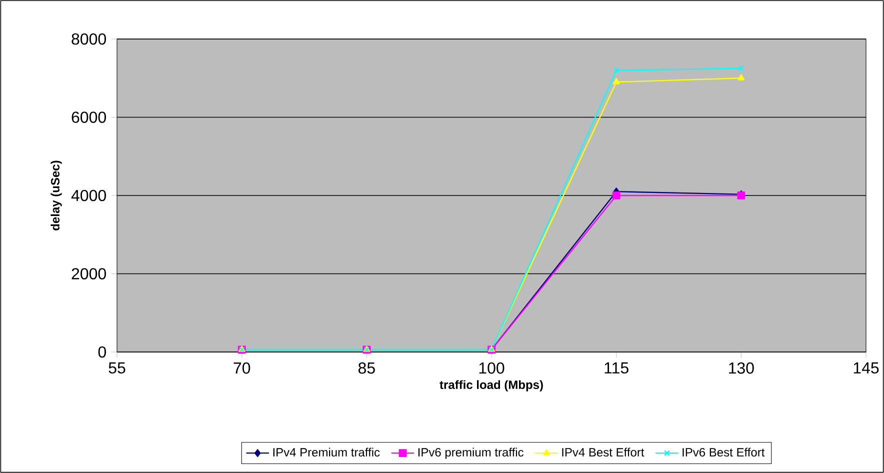 Image resolution: width=884 pixels, height=473 pixels. I want to click on legend-label: IPv6 premium traffic, so click(471, 453).